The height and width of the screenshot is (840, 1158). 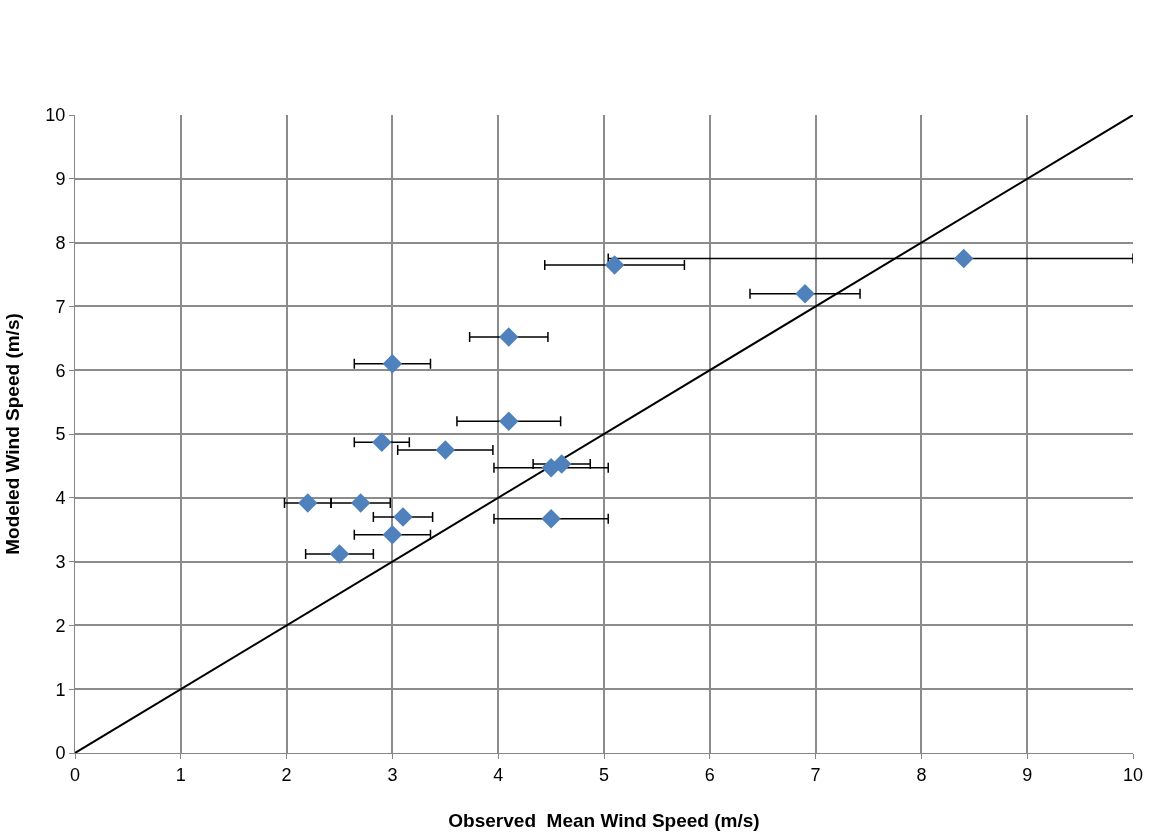 What do you see at coordinates (60, 179) in the screenshot?
I see `y-tick-label: 9` at bounding box center [60, 179].